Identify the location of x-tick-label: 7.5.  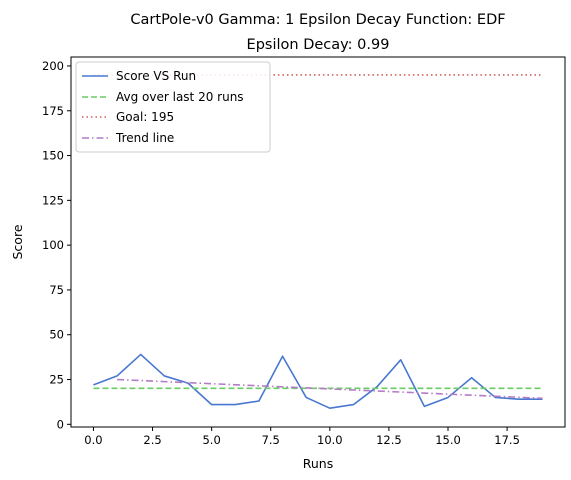
(271, 440).